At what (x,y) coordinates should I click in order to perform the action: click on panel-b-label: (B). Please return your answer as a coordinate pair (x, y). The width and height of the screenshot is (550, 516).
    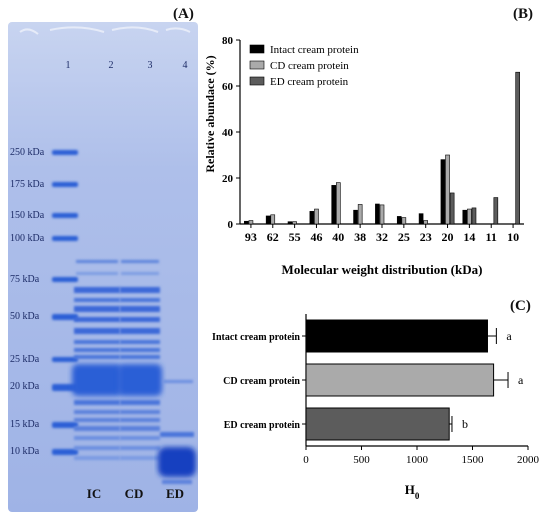
    Looking at the image, I should click on (523, 14).